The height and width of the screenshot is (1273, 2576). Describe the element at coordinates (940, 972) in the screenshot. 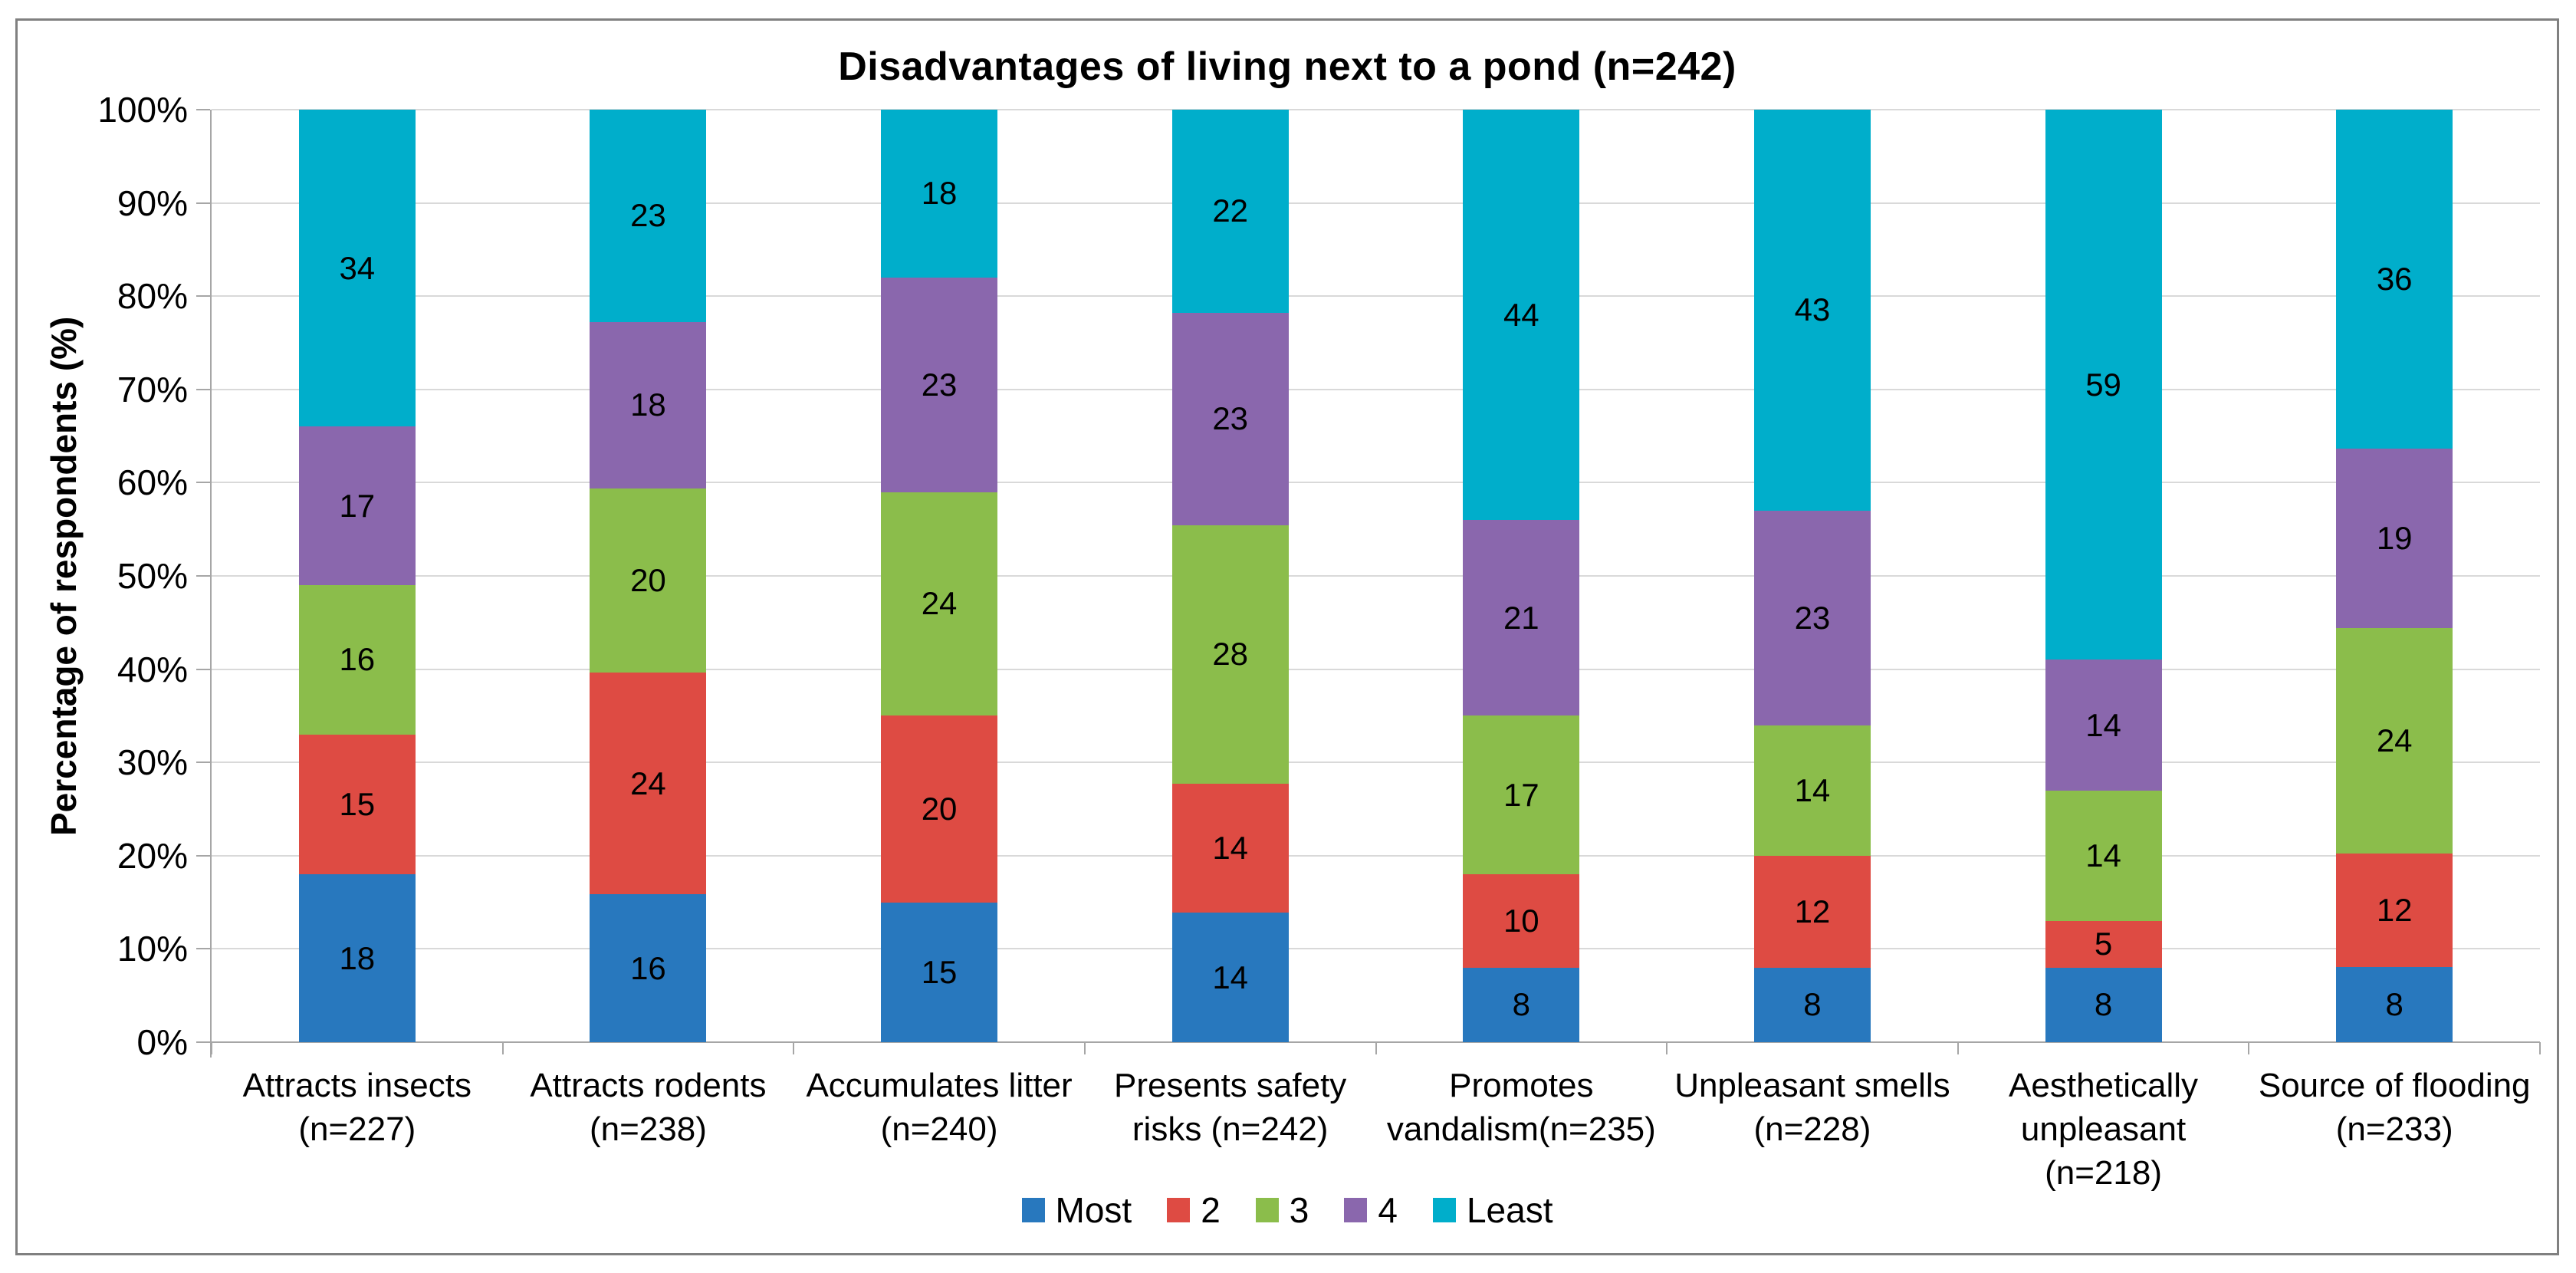

I see `bar-3-segment-Most: 15` at that location.